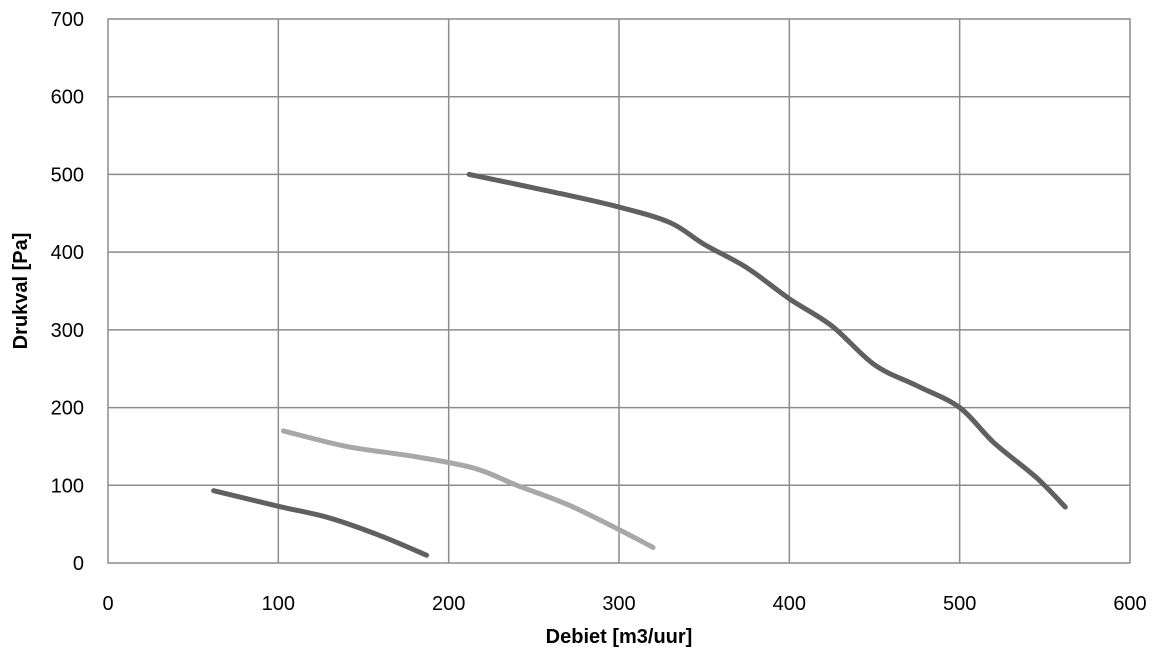 The image size is (1163, 655). What do you see at coordinates (67, 292) in the screenshot?
I see `y-axis-ticks: 0 100 200 300 400 500 600 700` at bounding box center [67, 292].